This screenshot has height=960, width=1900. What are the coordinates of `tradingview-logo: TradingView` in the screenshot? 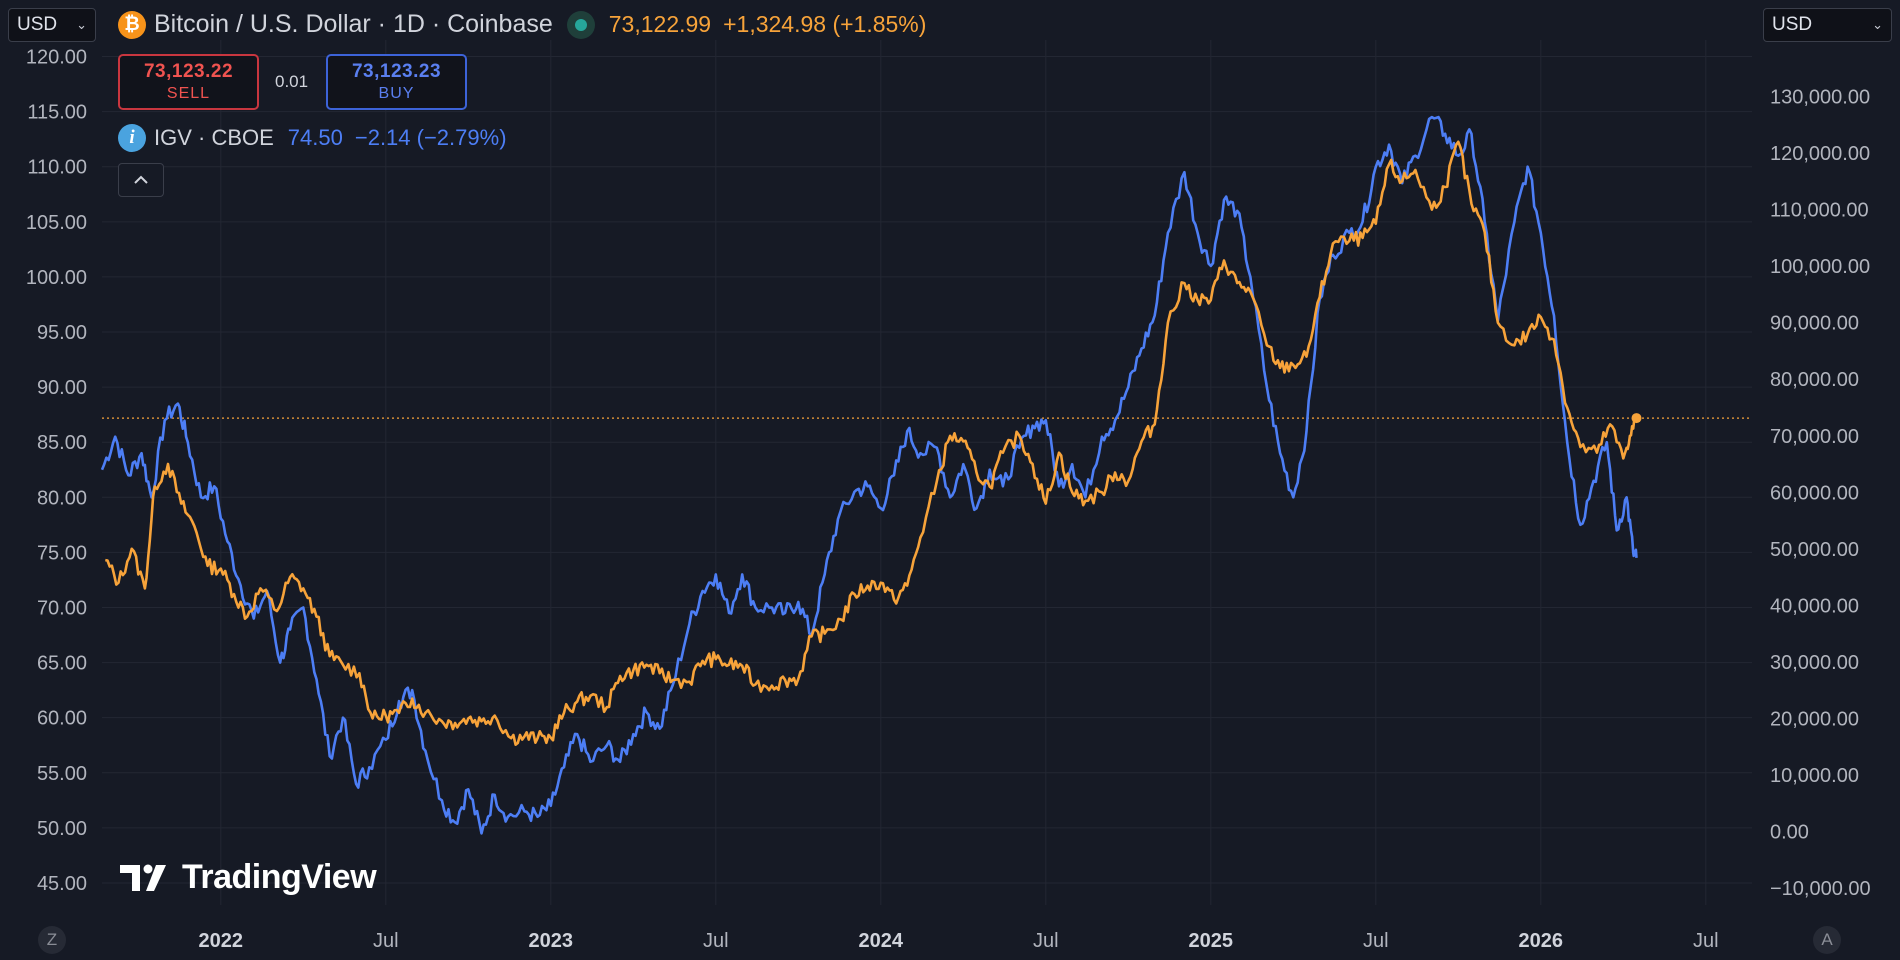 It's located at (248, 877).